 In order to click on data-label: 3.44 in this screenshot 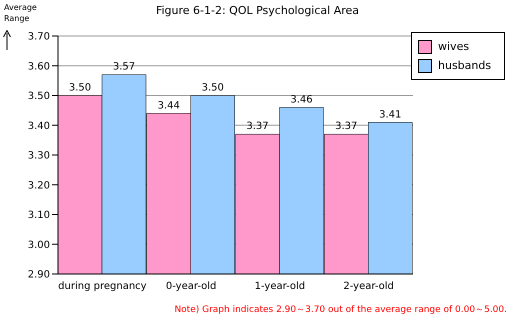, I will do `click(169, 106)`.